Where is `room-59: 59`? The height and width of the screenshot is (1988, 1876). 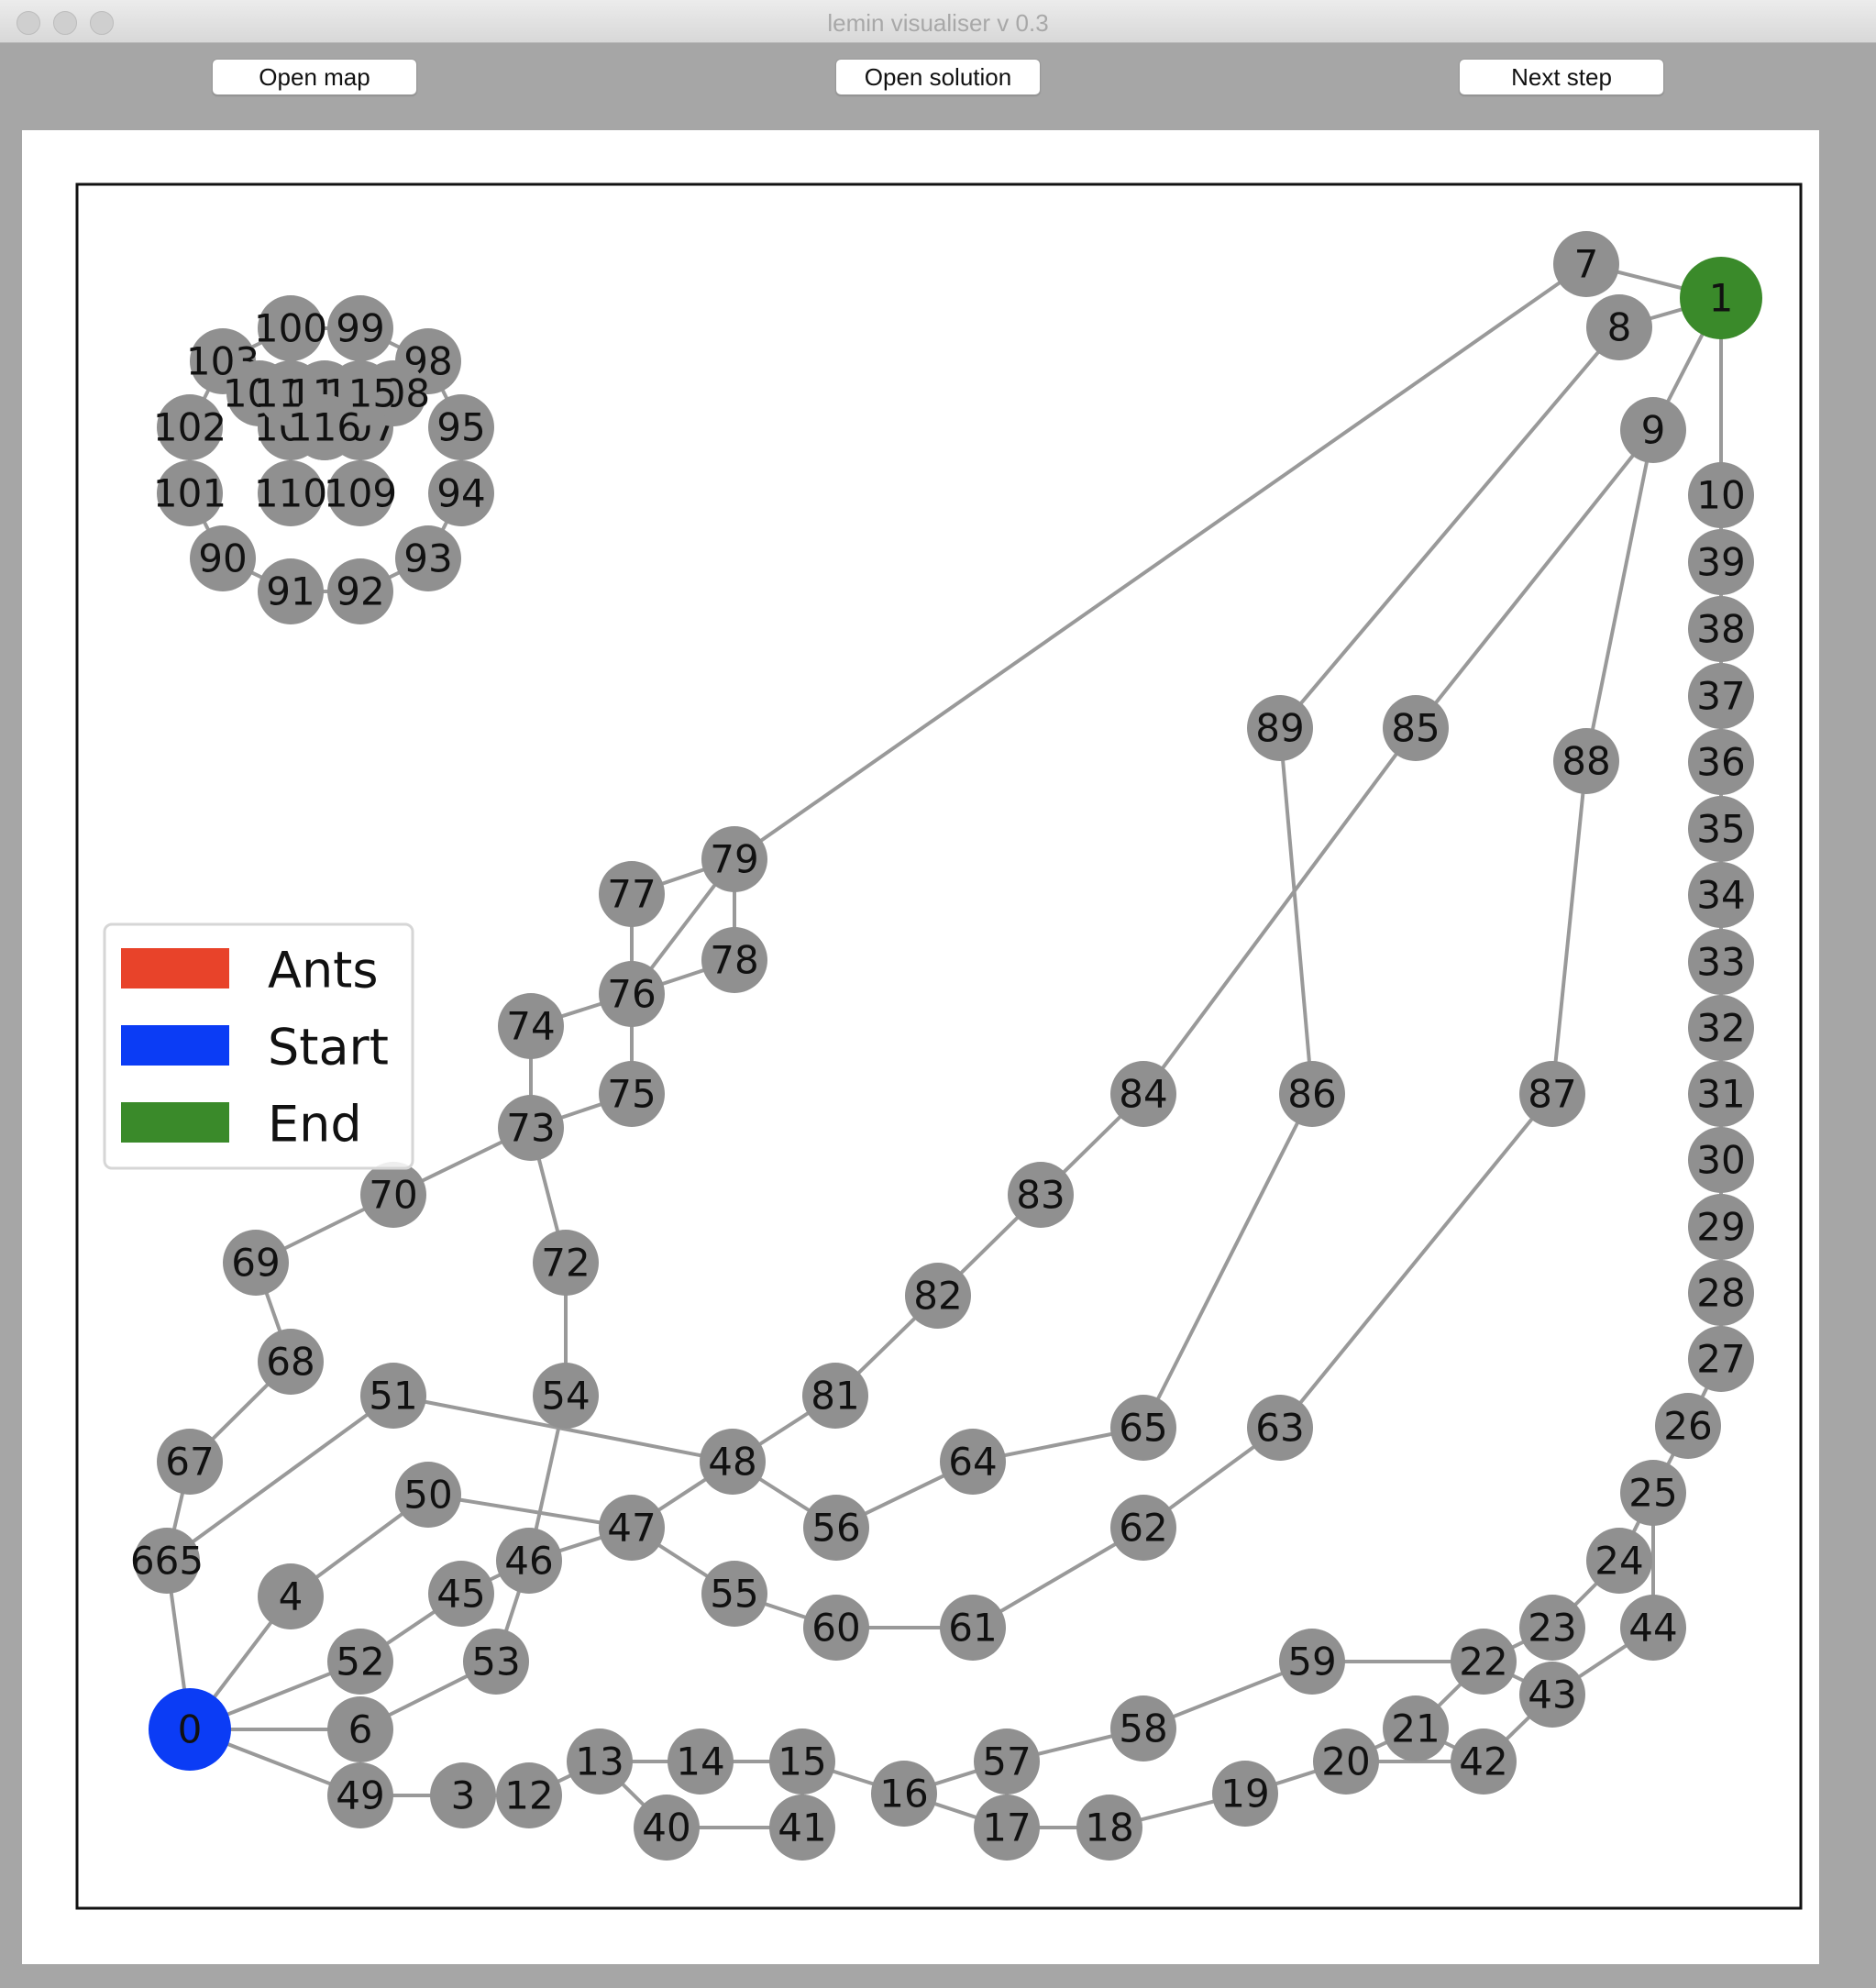 room-59: 59 is located at coordinates (1312, 1662).